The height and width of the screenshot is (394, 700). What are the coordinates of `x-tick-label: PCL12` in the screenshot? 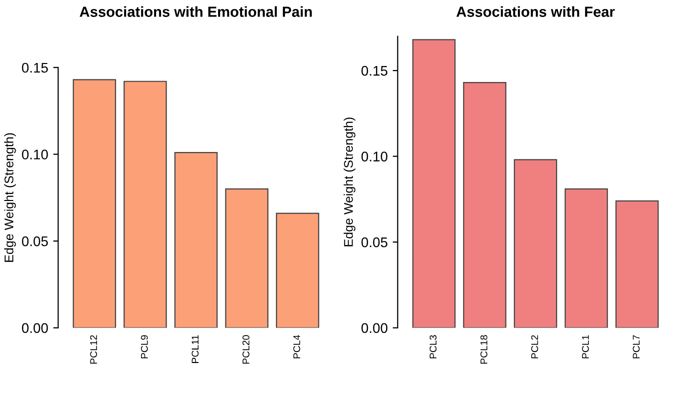 It's located at (94, 349).